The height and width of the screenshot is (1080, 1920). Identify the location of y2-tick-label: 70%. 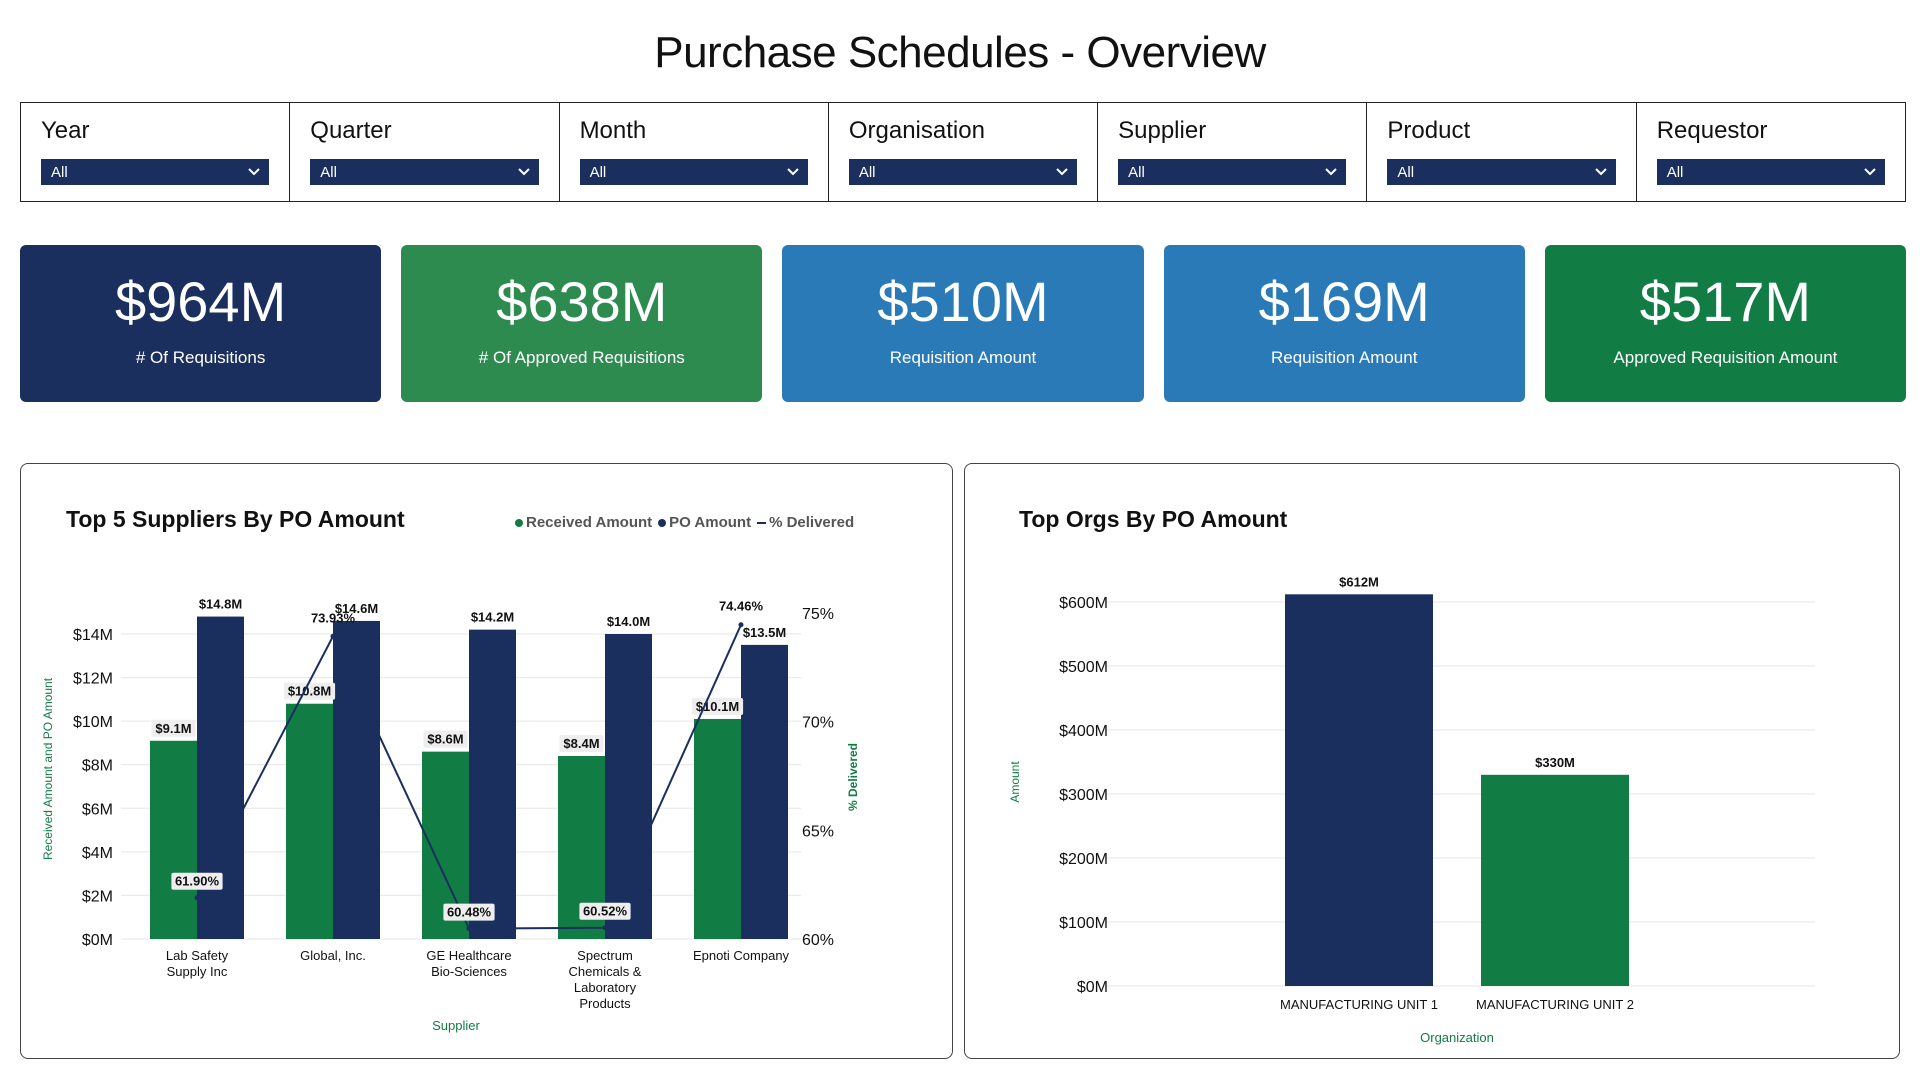
(818, 723).